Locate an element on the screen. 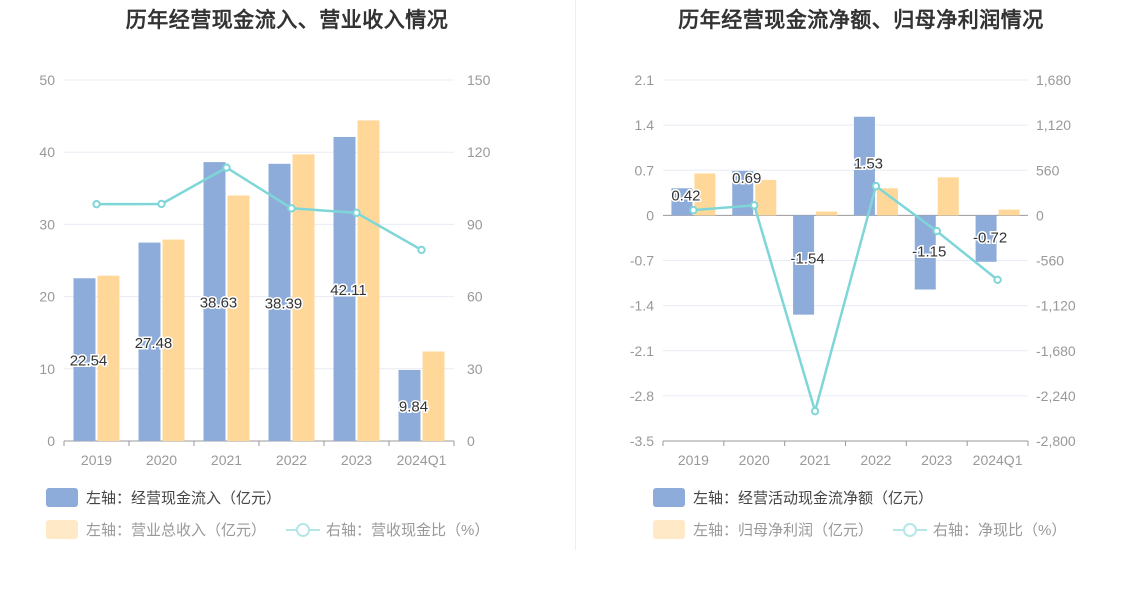  data-label: -1.15 is located at coordinates (929, 251).